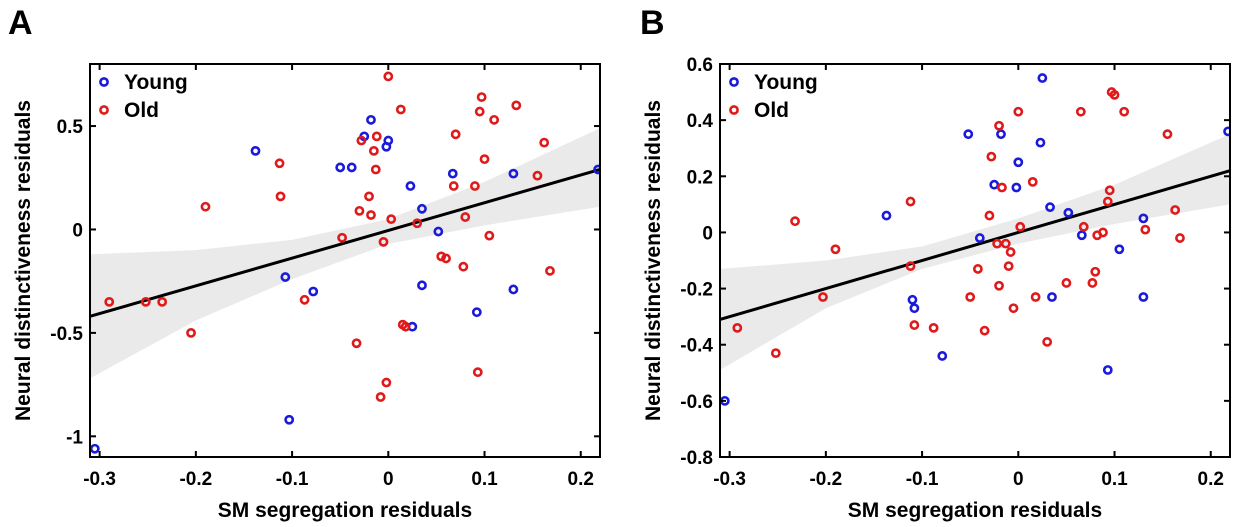  What do you see at coordinates (1211, 479) in the screenshot?
I see `x-tick-label: 0.2` at bounding box center [1211, 479].